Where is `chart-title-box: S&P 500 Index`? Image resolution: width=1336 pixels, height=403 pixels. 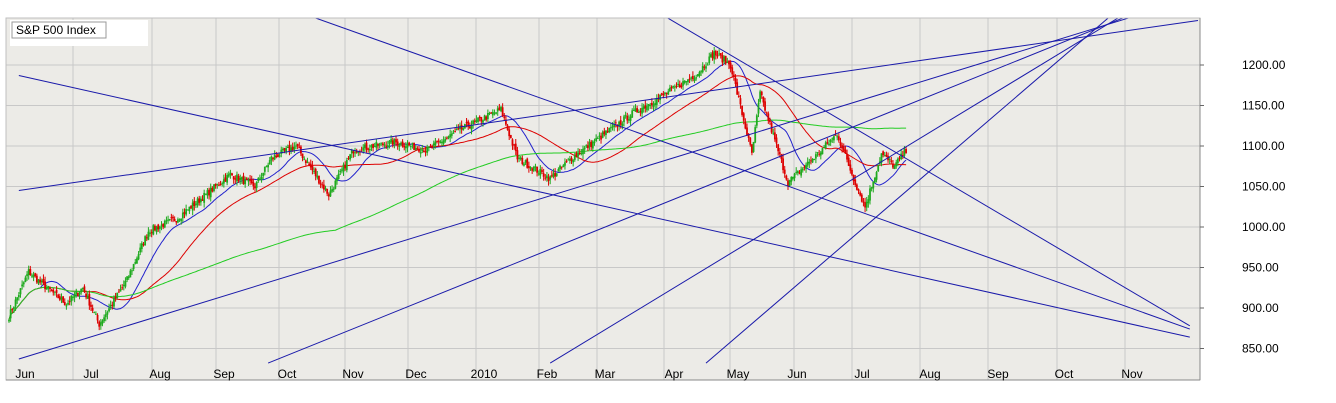
chart-title-box: S&P 500 Index is located at coordinates (79, 33).